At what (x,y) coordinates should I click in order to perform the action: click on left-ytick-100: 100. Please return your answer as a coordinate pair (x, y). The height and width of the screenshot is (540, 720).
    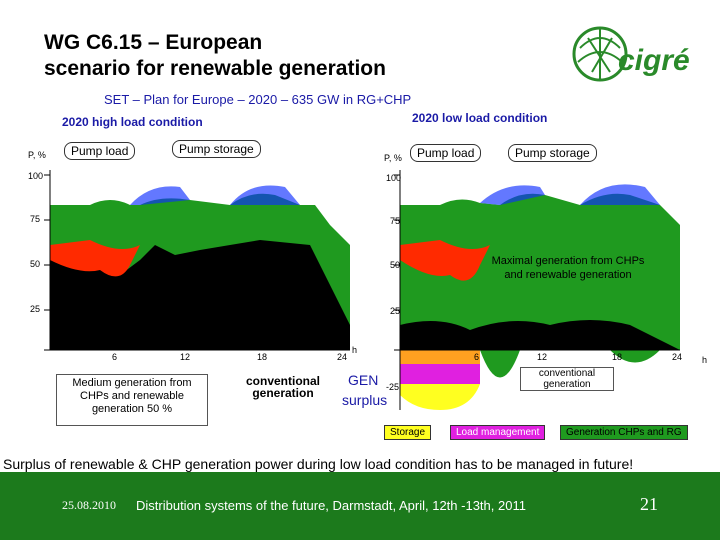
    Looking at the image, I should click on (36, 176).